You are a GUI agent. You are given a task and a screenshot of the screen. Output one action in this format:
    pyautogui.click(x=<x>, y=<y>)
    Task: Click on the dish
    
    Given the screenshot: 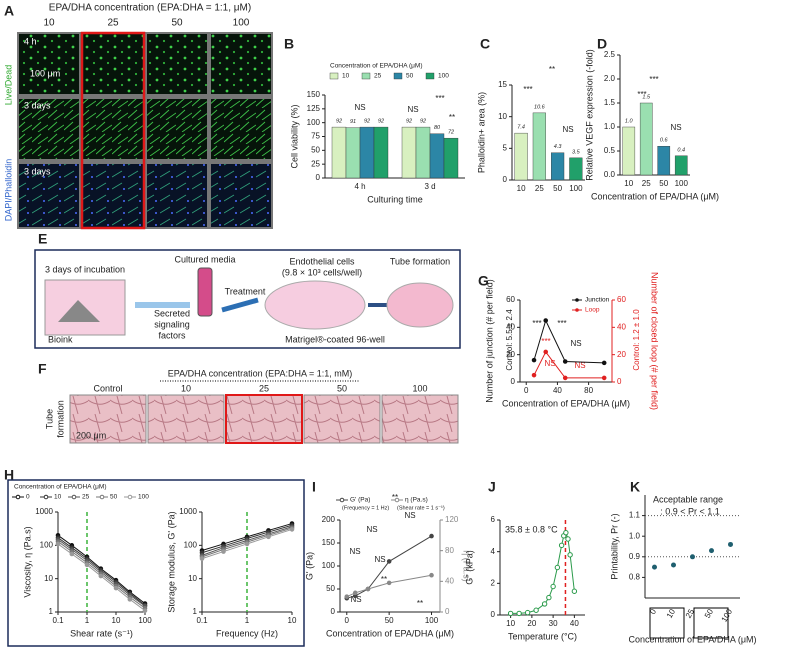 What is the action you would take?
    pyautogui.click(x=420, y=305)
    